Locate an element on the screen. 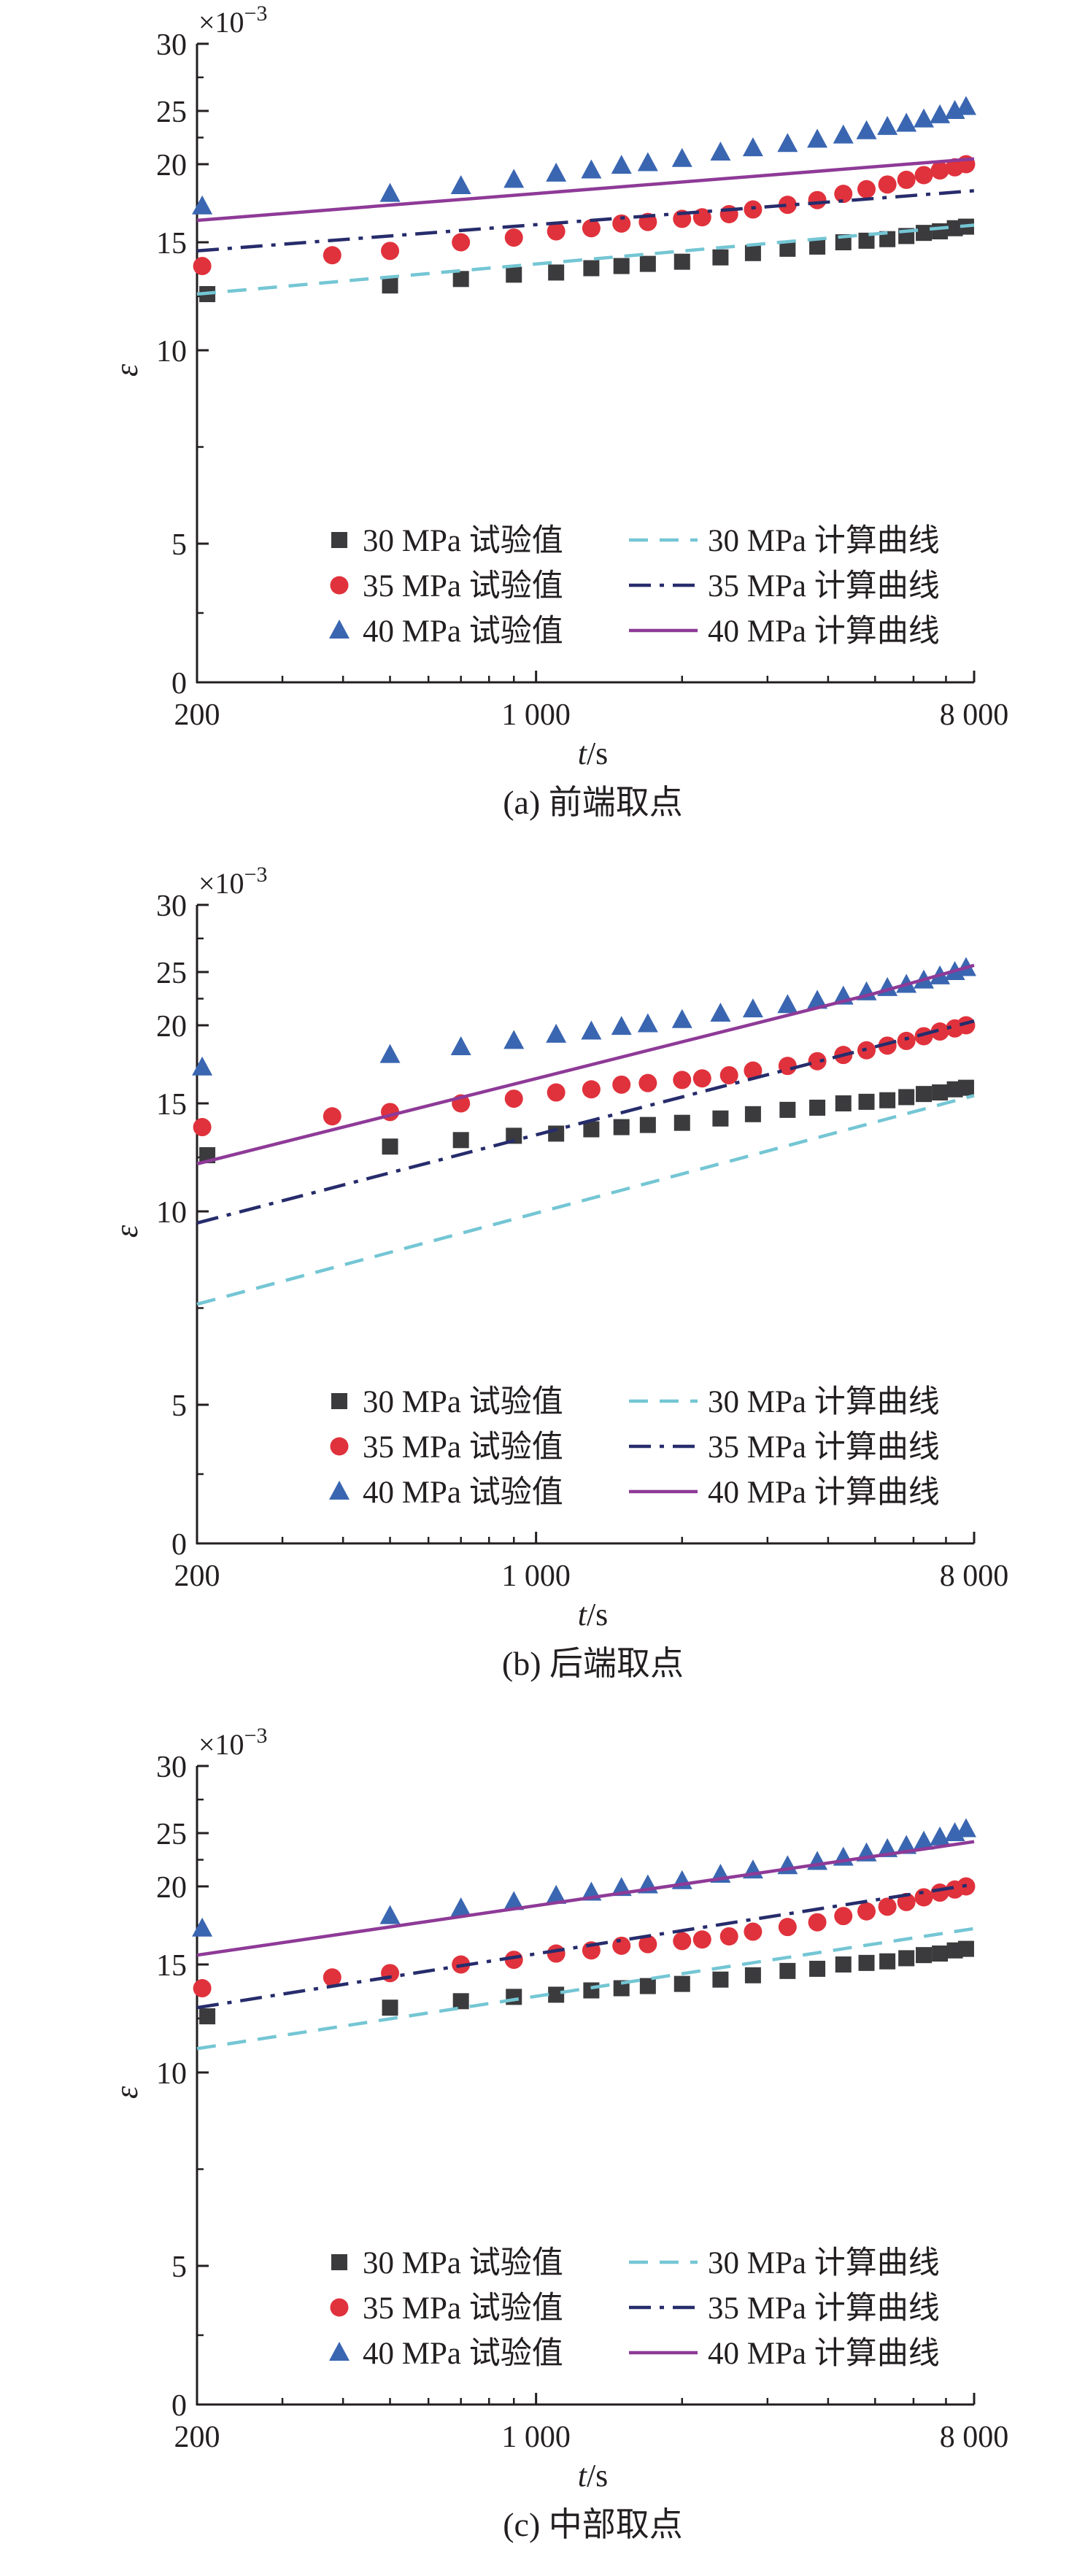 The image size is (1077, 2576). y-tick-label: 20 is located at coordinates (171, 1888).